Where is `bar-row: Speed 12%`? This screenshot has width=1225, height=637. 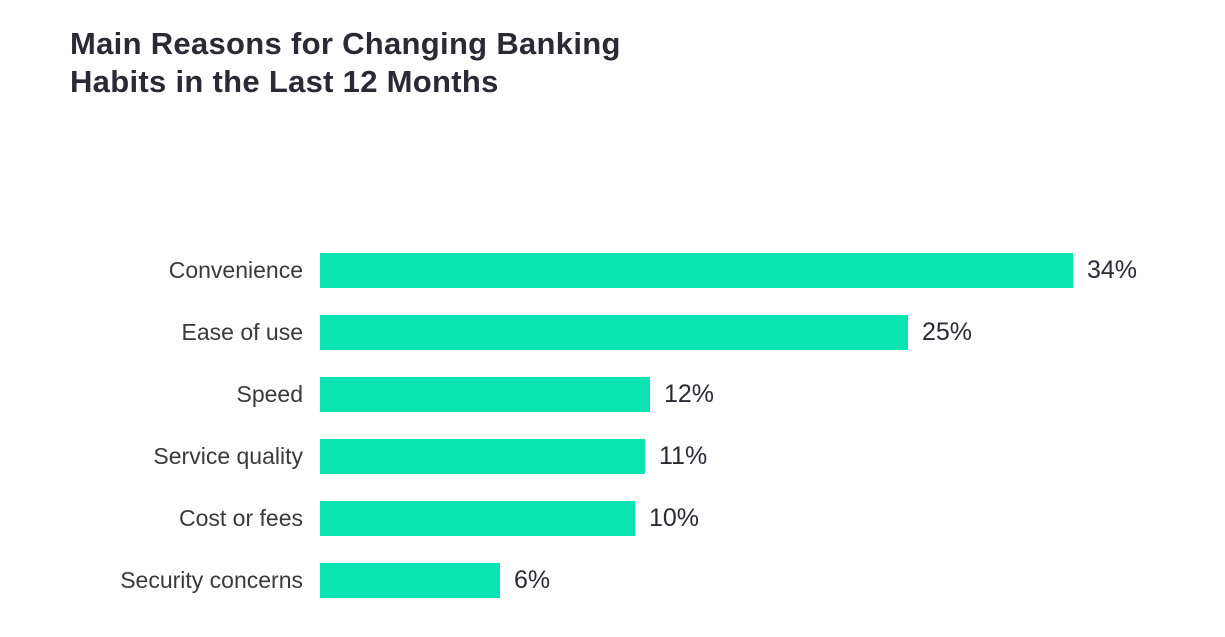 bar-row: Speed 12% is located at coordinates (612, 394).